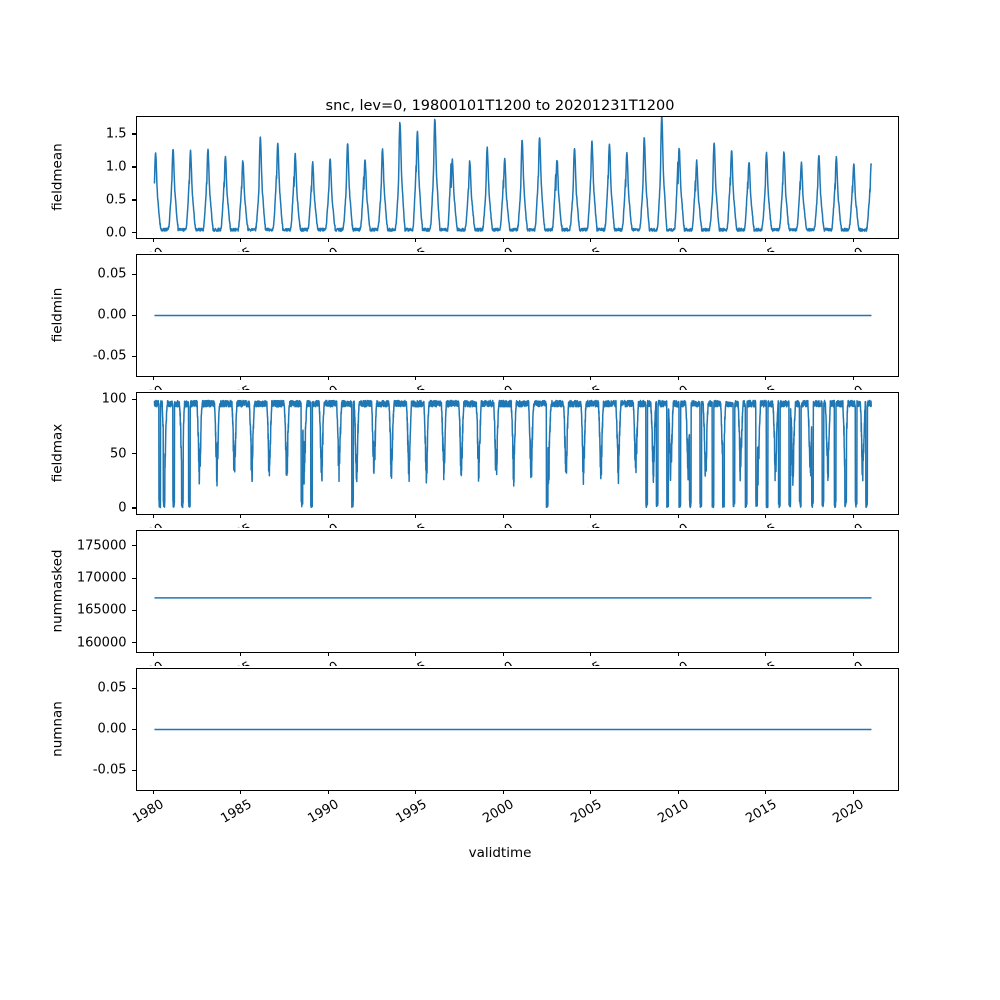  What do you see at coordinates (101, 578) in the screenshot?
I see `y-tick-label: 170000` at bounding box center [101, 578].